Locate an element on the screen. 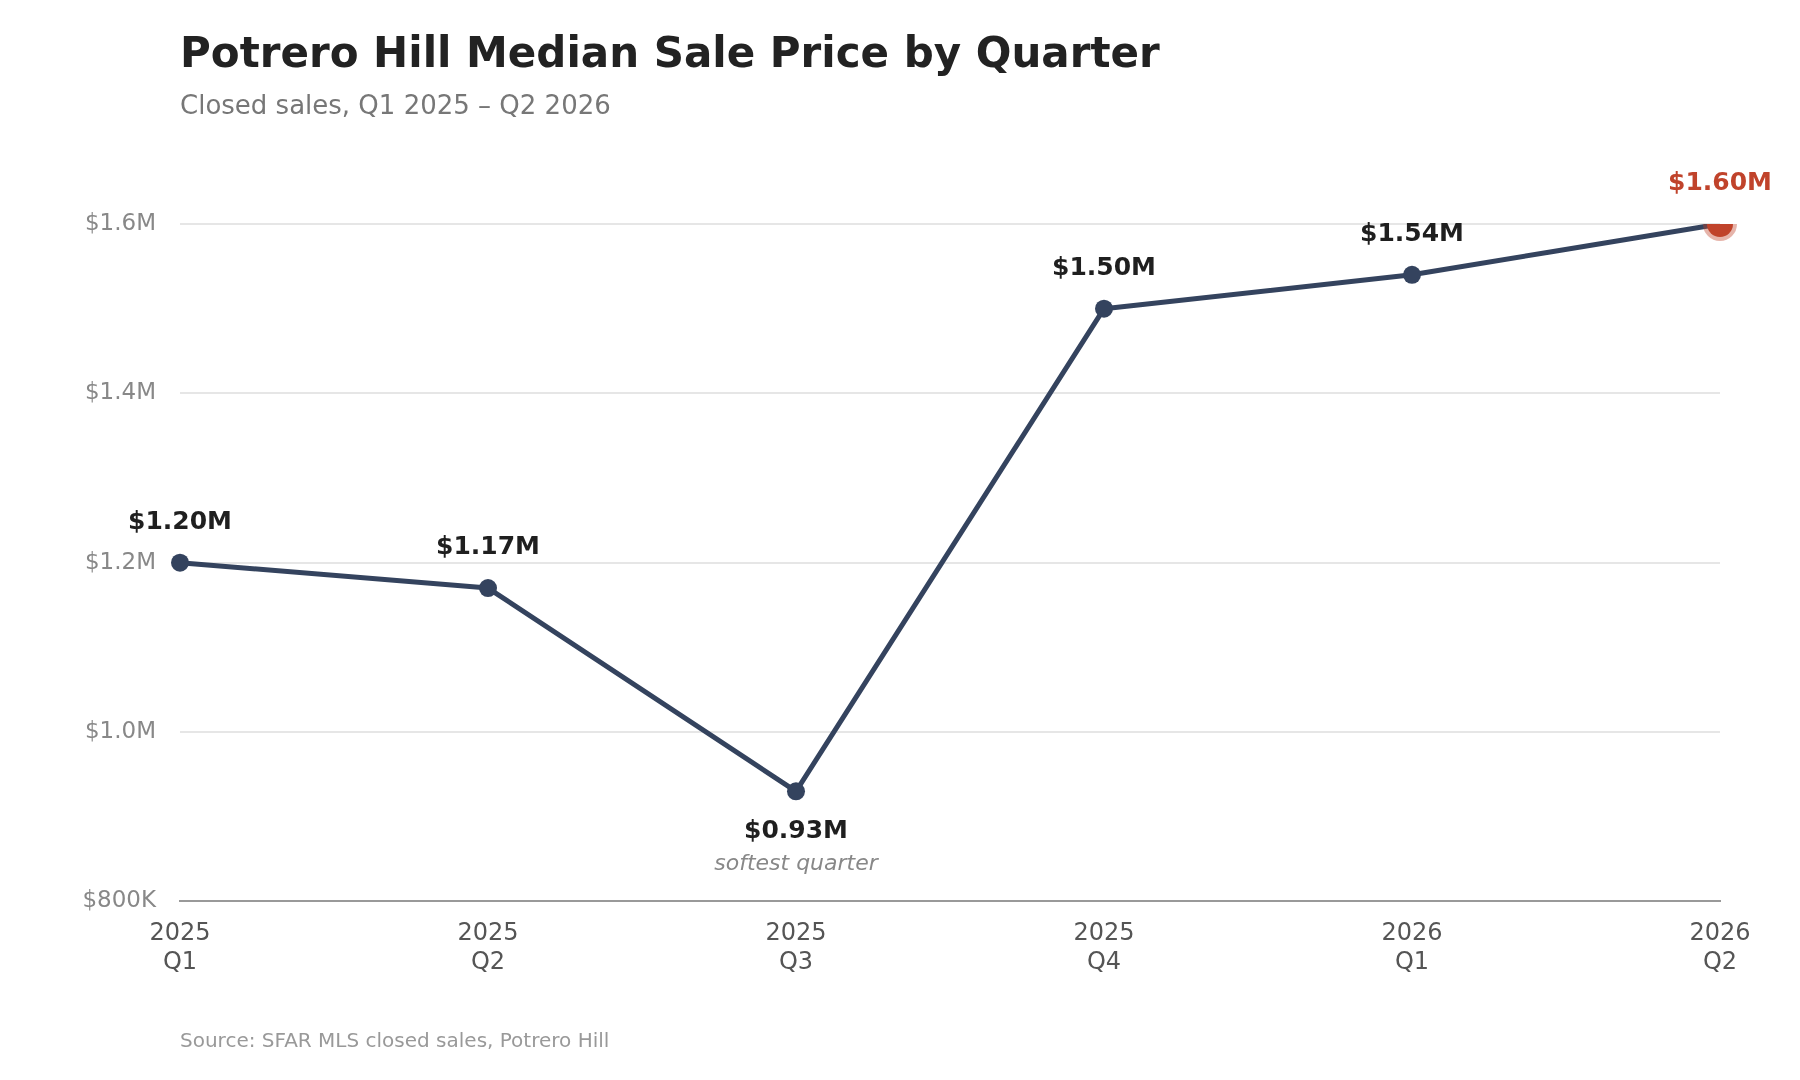 The width and height of the screenshot is (1800, 1080). data-label: $1.17M is located at coordinates (488, 546).